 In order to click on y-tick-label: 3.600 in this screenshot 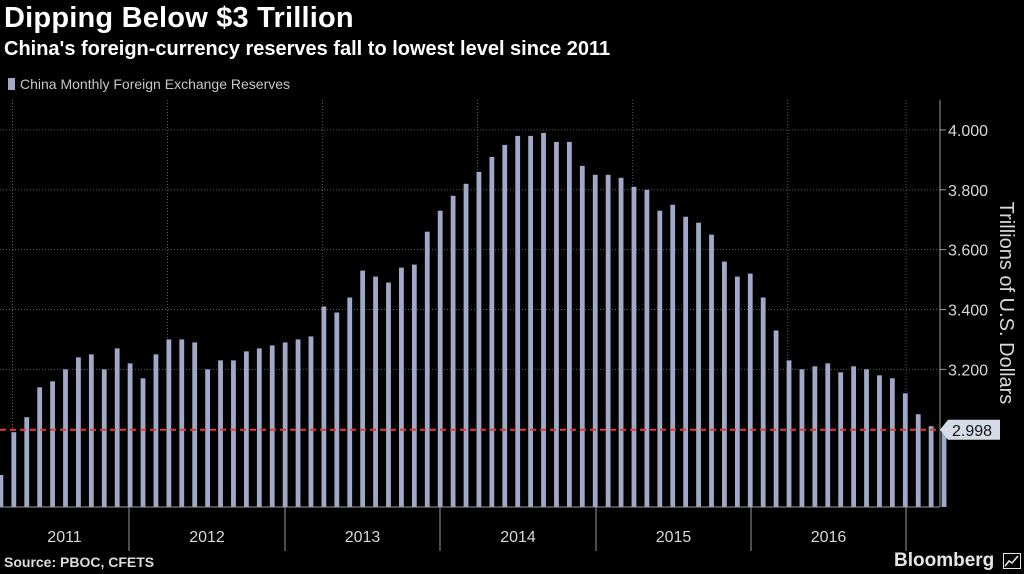, I will do `click(968, 251)`.